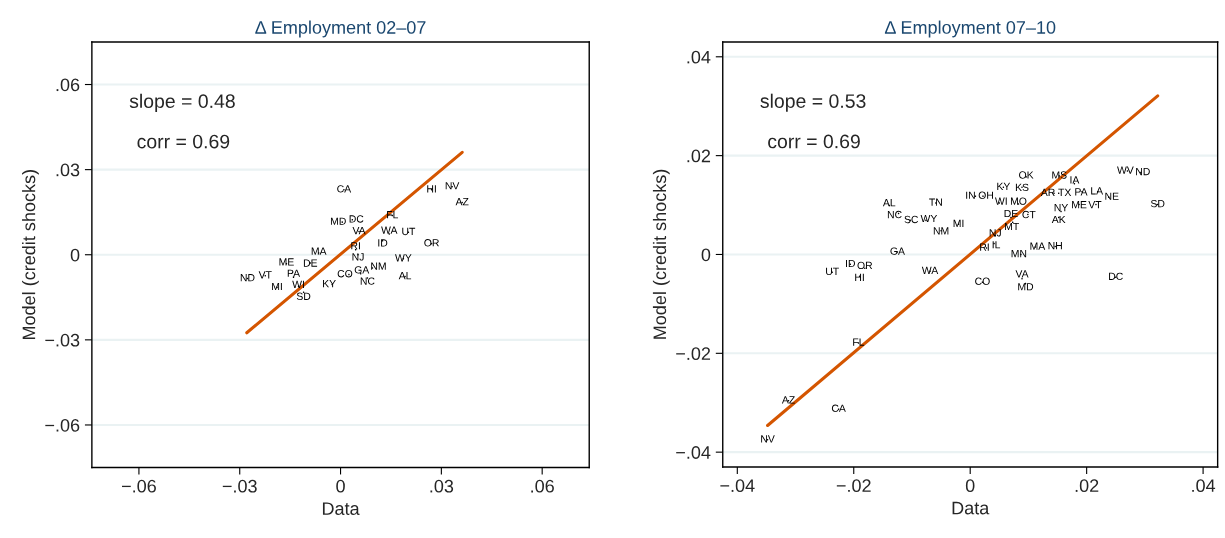  What do you see at coordinates (1018, 201) in the screenshot?
I see `data-label: MO` at bounding box center [1018, 201].